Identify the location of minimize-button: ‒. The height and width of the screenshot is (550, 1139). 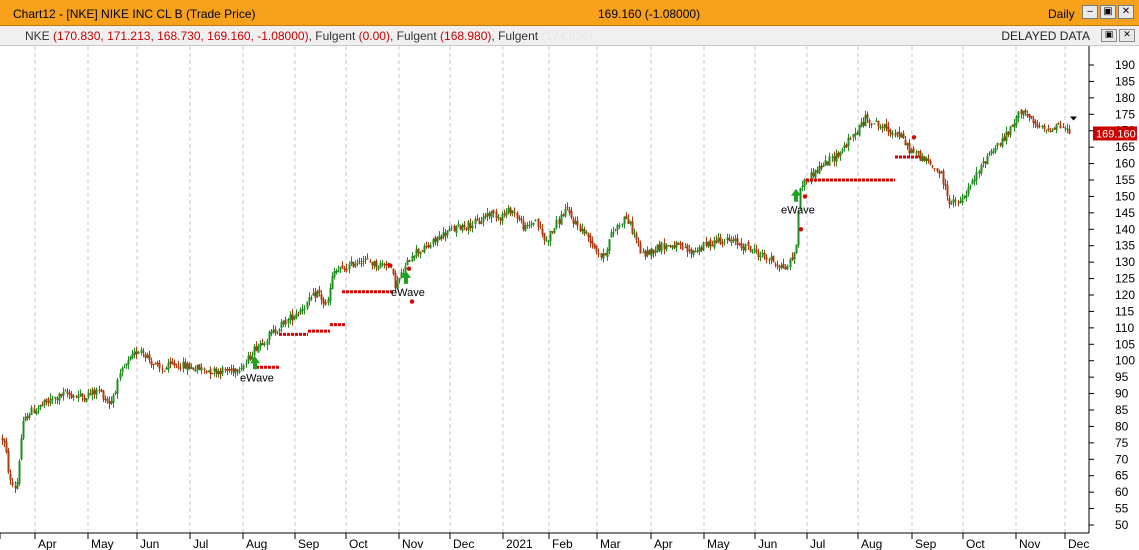
(1090, 12).